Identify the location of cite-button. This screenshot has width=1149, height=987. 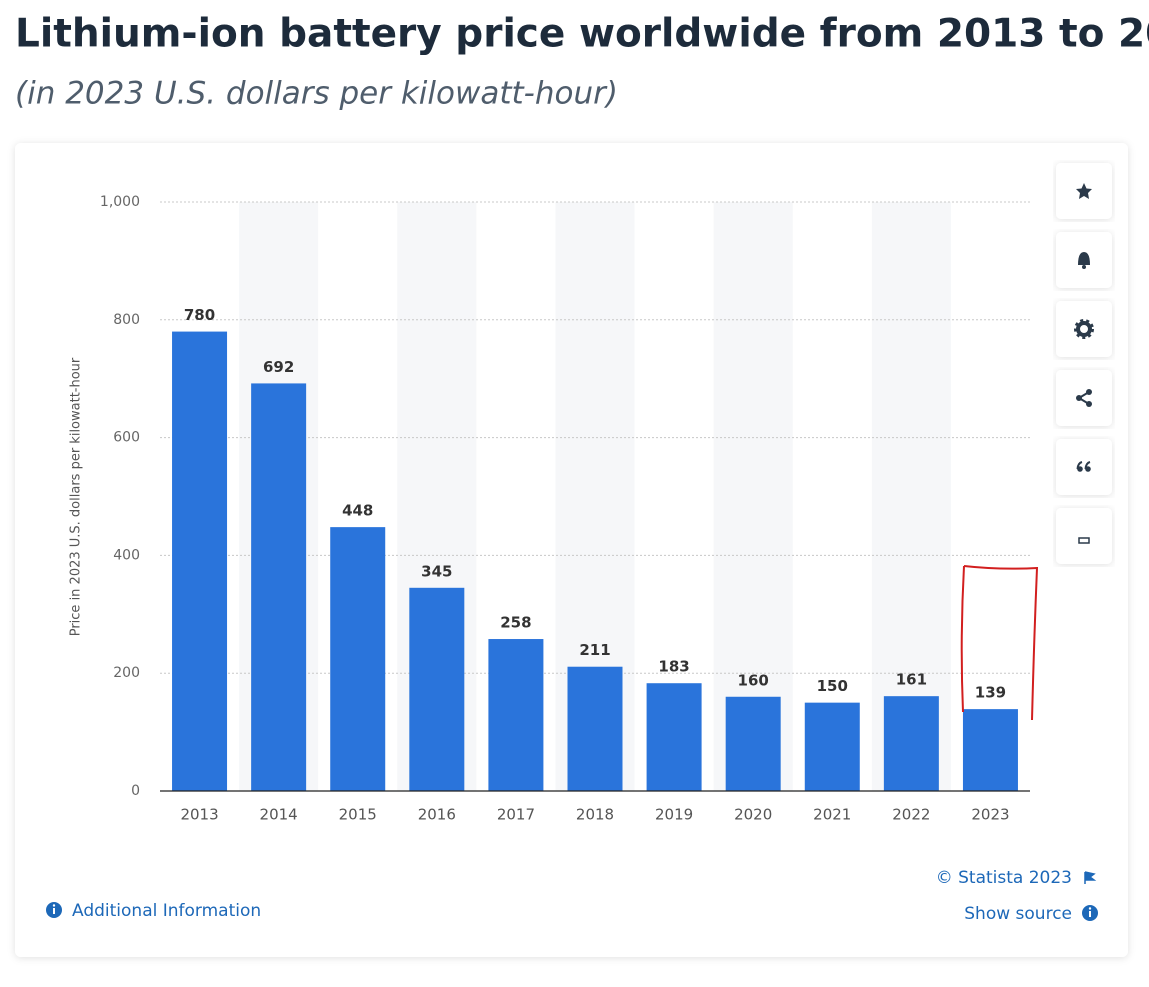
(1084, 467).